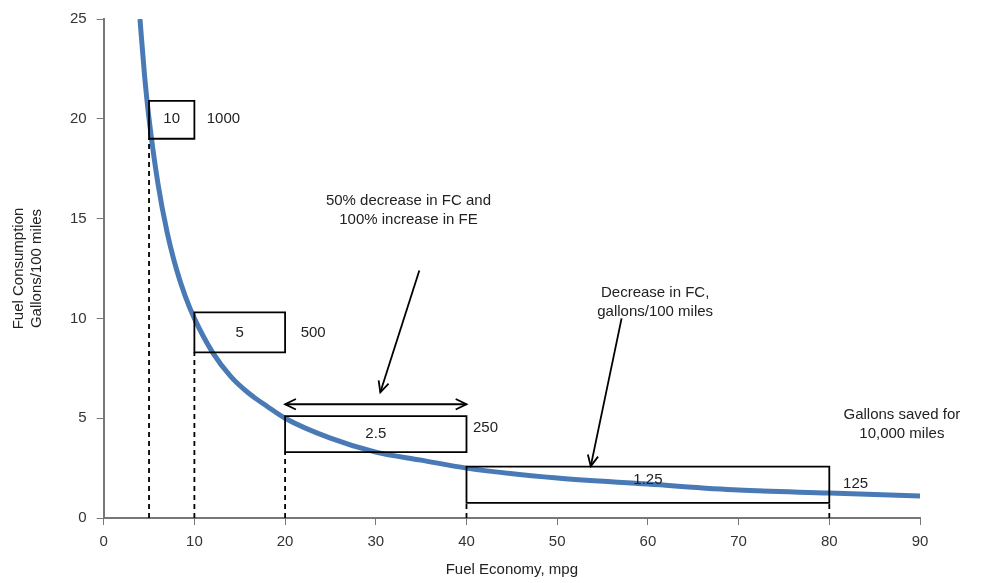 The image size is (1006, 583). What do you see at coordinates (172, 117) in the screenshot?
I see `annotation: 10` at bounding box center [172, 117].